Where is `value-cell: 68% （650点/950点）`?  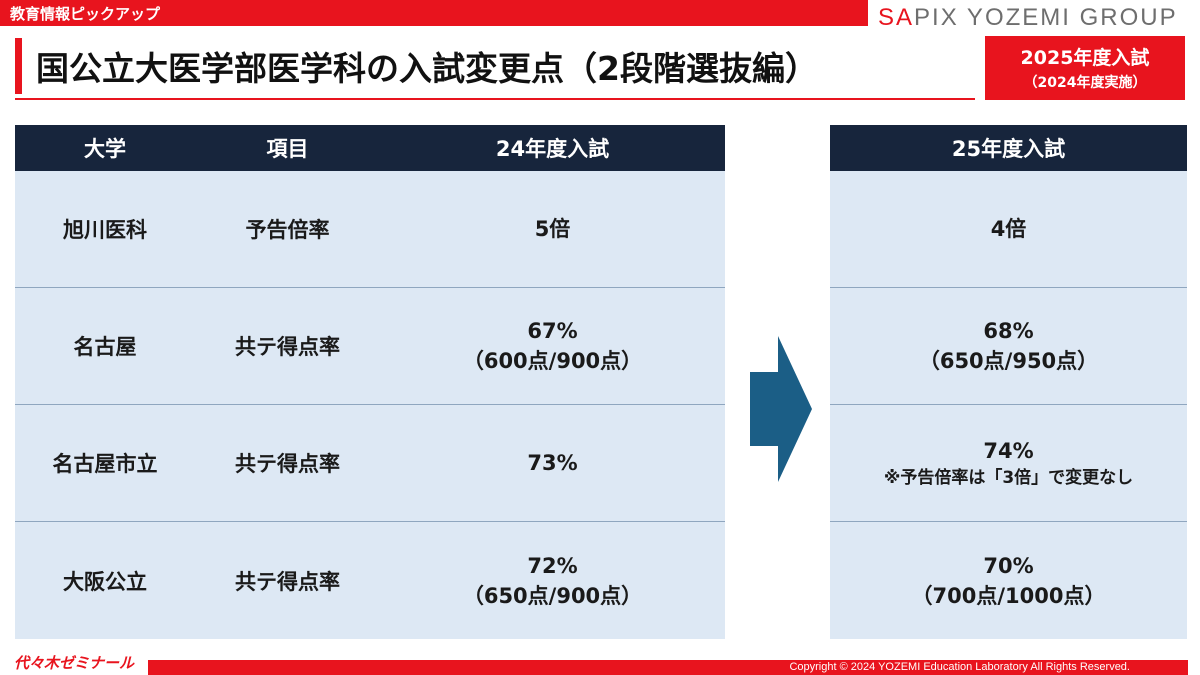 value-cell: 68% （650点/950点） is located at coordinates (1008, 346).